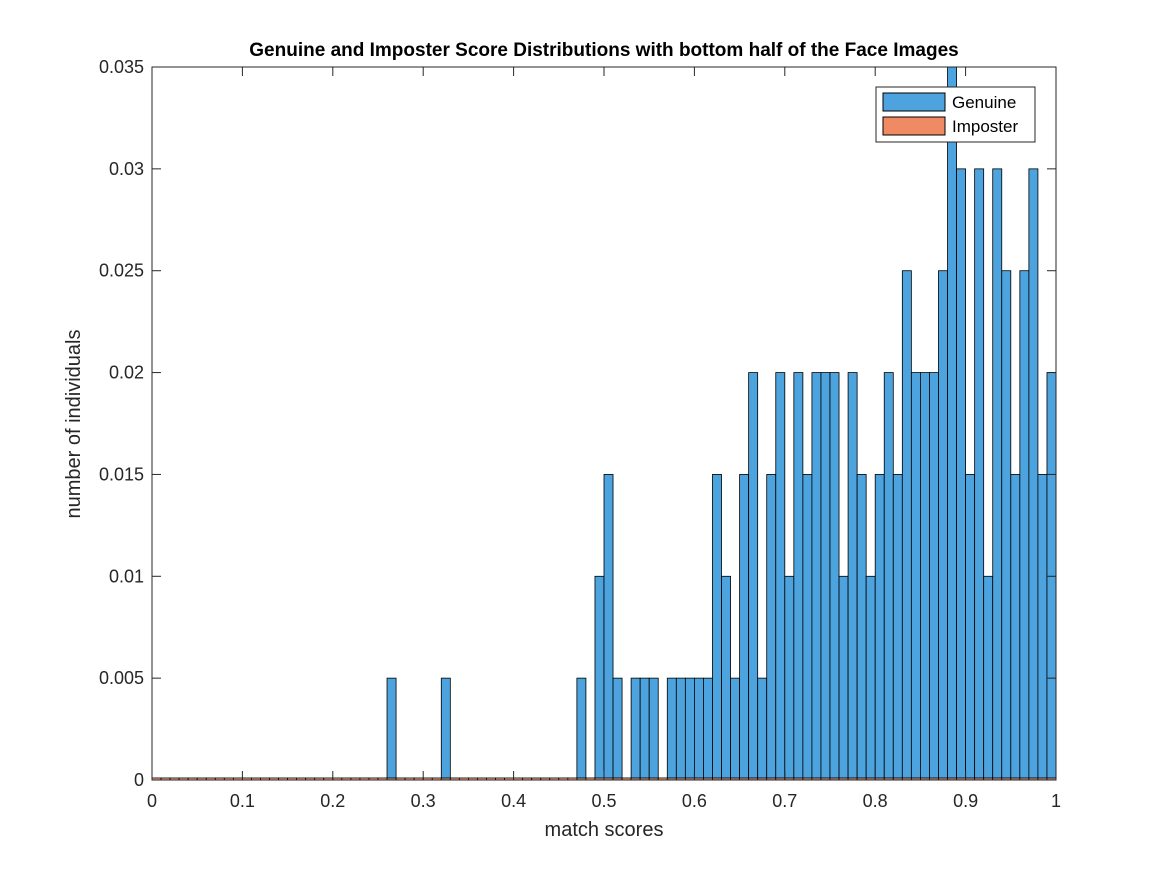  I want to click on x-tick-label: 0.8, so click(875, 801).